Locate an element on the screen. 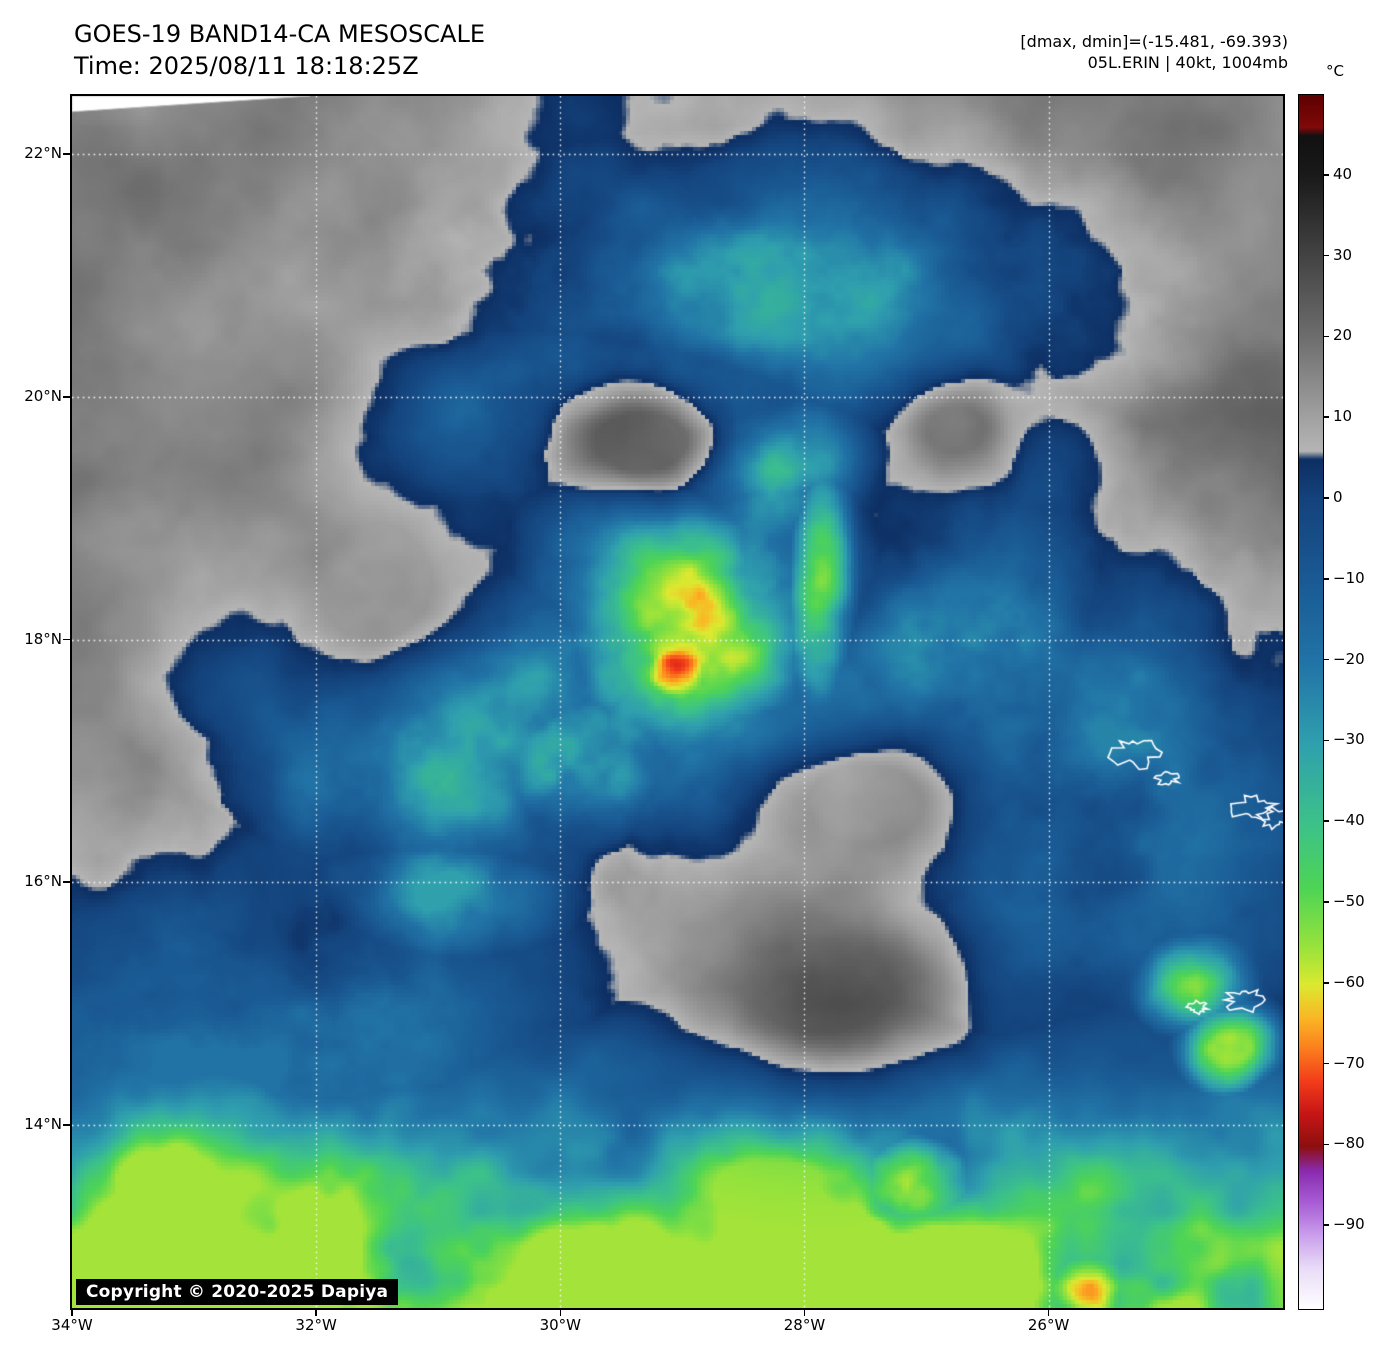  colorbar-tick-label: 10 is located at coordinates (1343, 416).